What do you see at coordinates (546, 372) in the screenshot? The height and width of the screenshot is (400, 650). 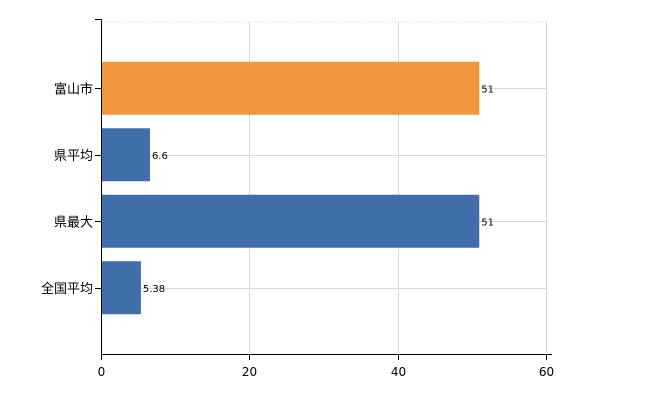 I see `x-tick-label-60: 60` at bounding box center [546, 372].